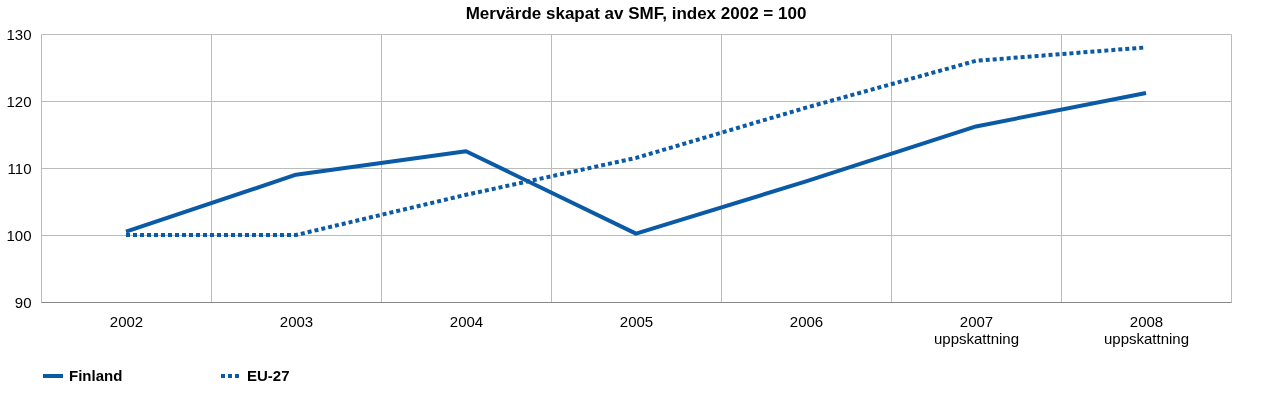 This screenshot has width=1269, height=405. Describe the element at coordinates (976, 329) in the screenshot. I see `x-tick-label: 2007 uppskattning` at that location.